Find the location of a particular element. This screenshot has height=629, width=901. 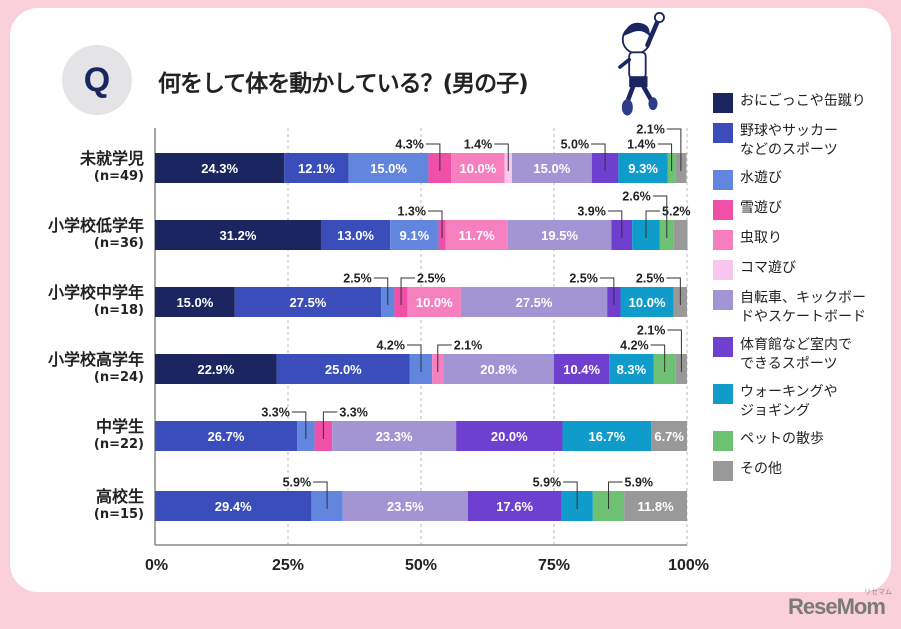

data-label: 20.8% is located at coordinates (498, 369).